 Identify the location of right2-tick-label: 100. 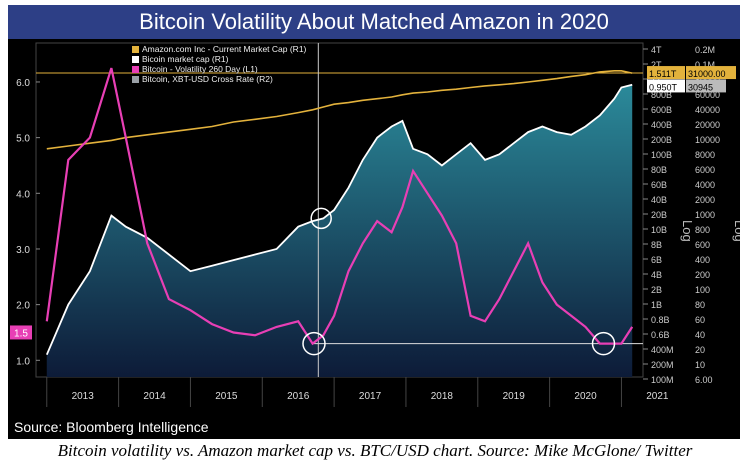
(702, 290).